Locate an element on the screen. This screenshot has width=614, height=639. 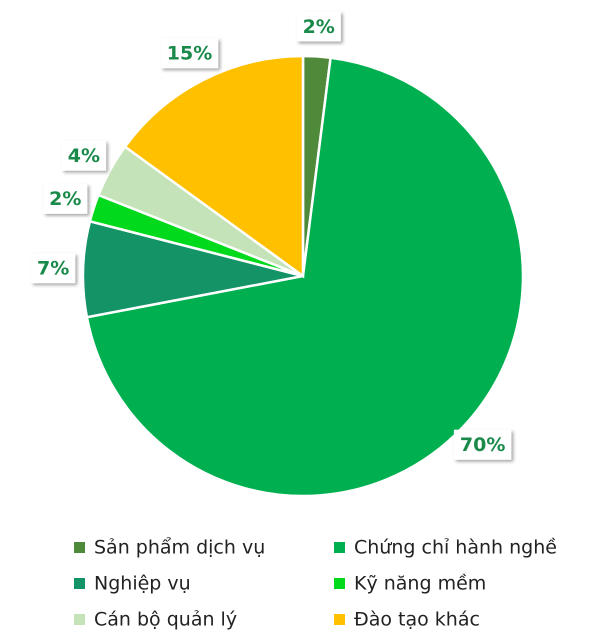
data-label-text: 7% is located at coordinates (53, 269).